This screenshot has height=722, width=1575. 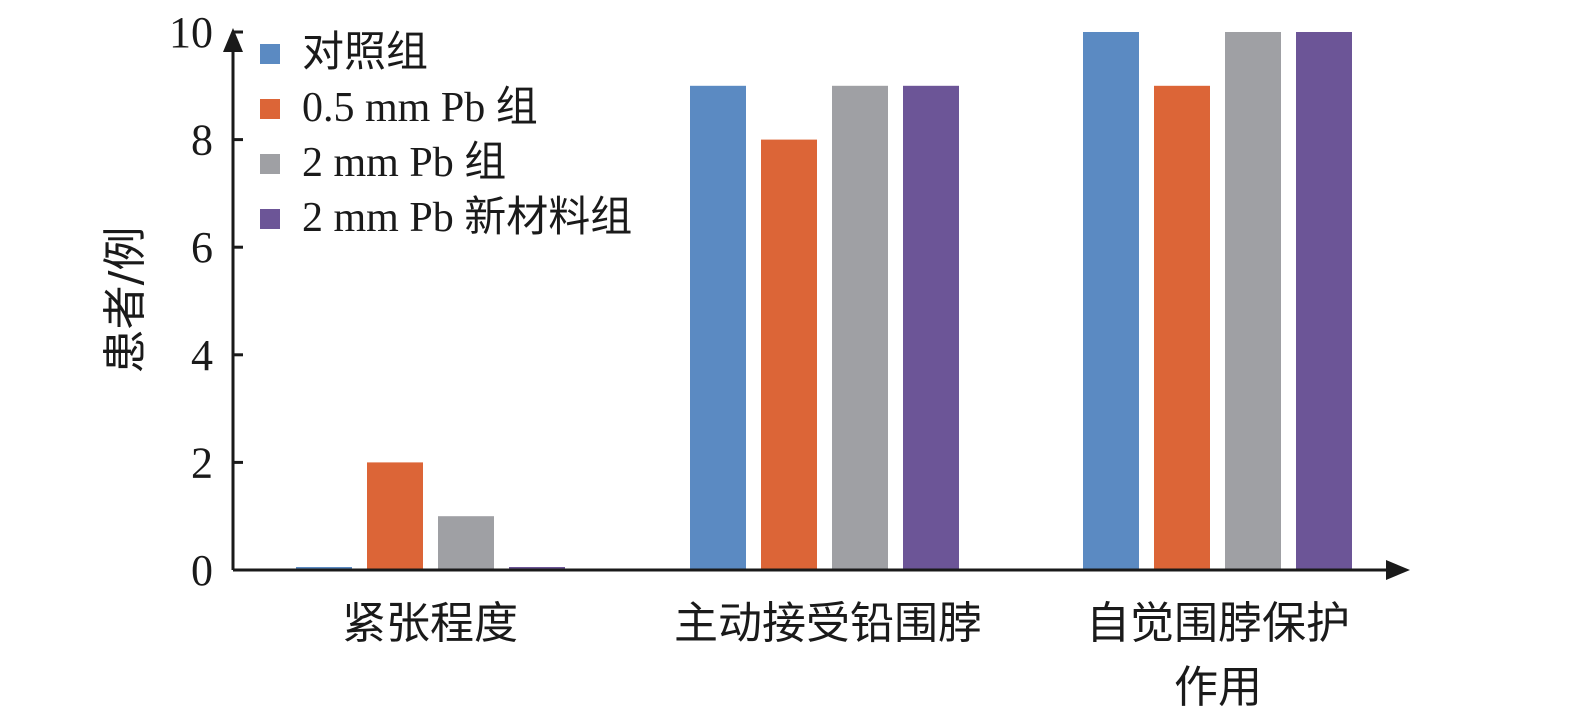 What do you see at coordinates (202, 247) in the screenshot?
I see `y-tick-label-6: 6` at bounding box center [202, 247].